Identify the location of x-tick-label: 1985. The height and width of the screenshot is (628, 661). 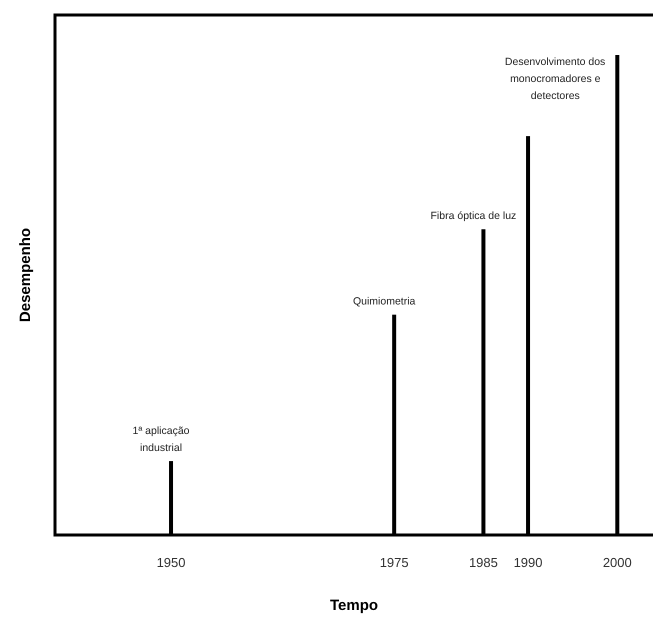
(483, 562).